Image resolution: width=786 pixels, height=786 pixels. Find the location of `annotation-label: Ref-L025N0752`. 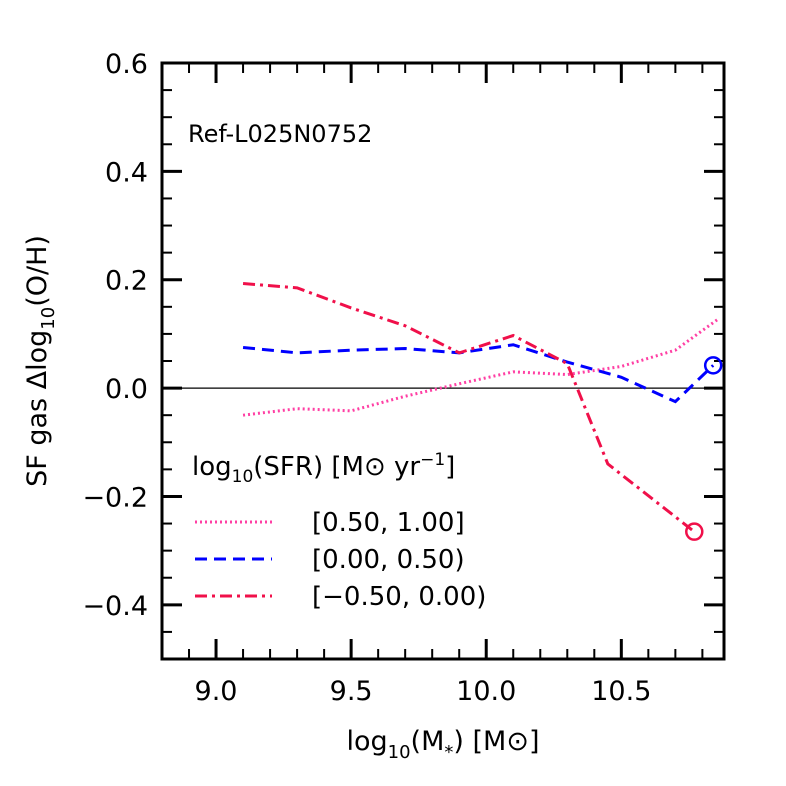

annotation-label: Ref-L025N0752 is located at coordinates (280, 134).